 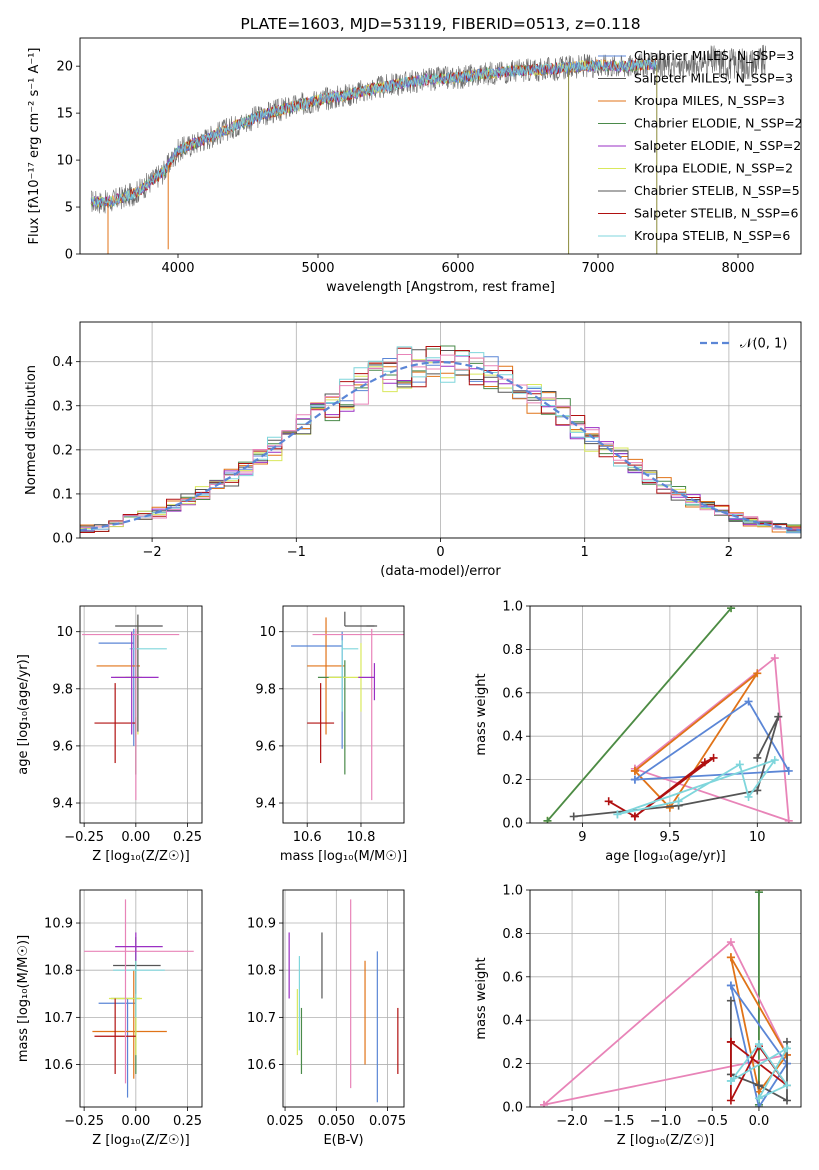 I want to click on plot-area-mass-vs-z, so click(x=141, y=998).